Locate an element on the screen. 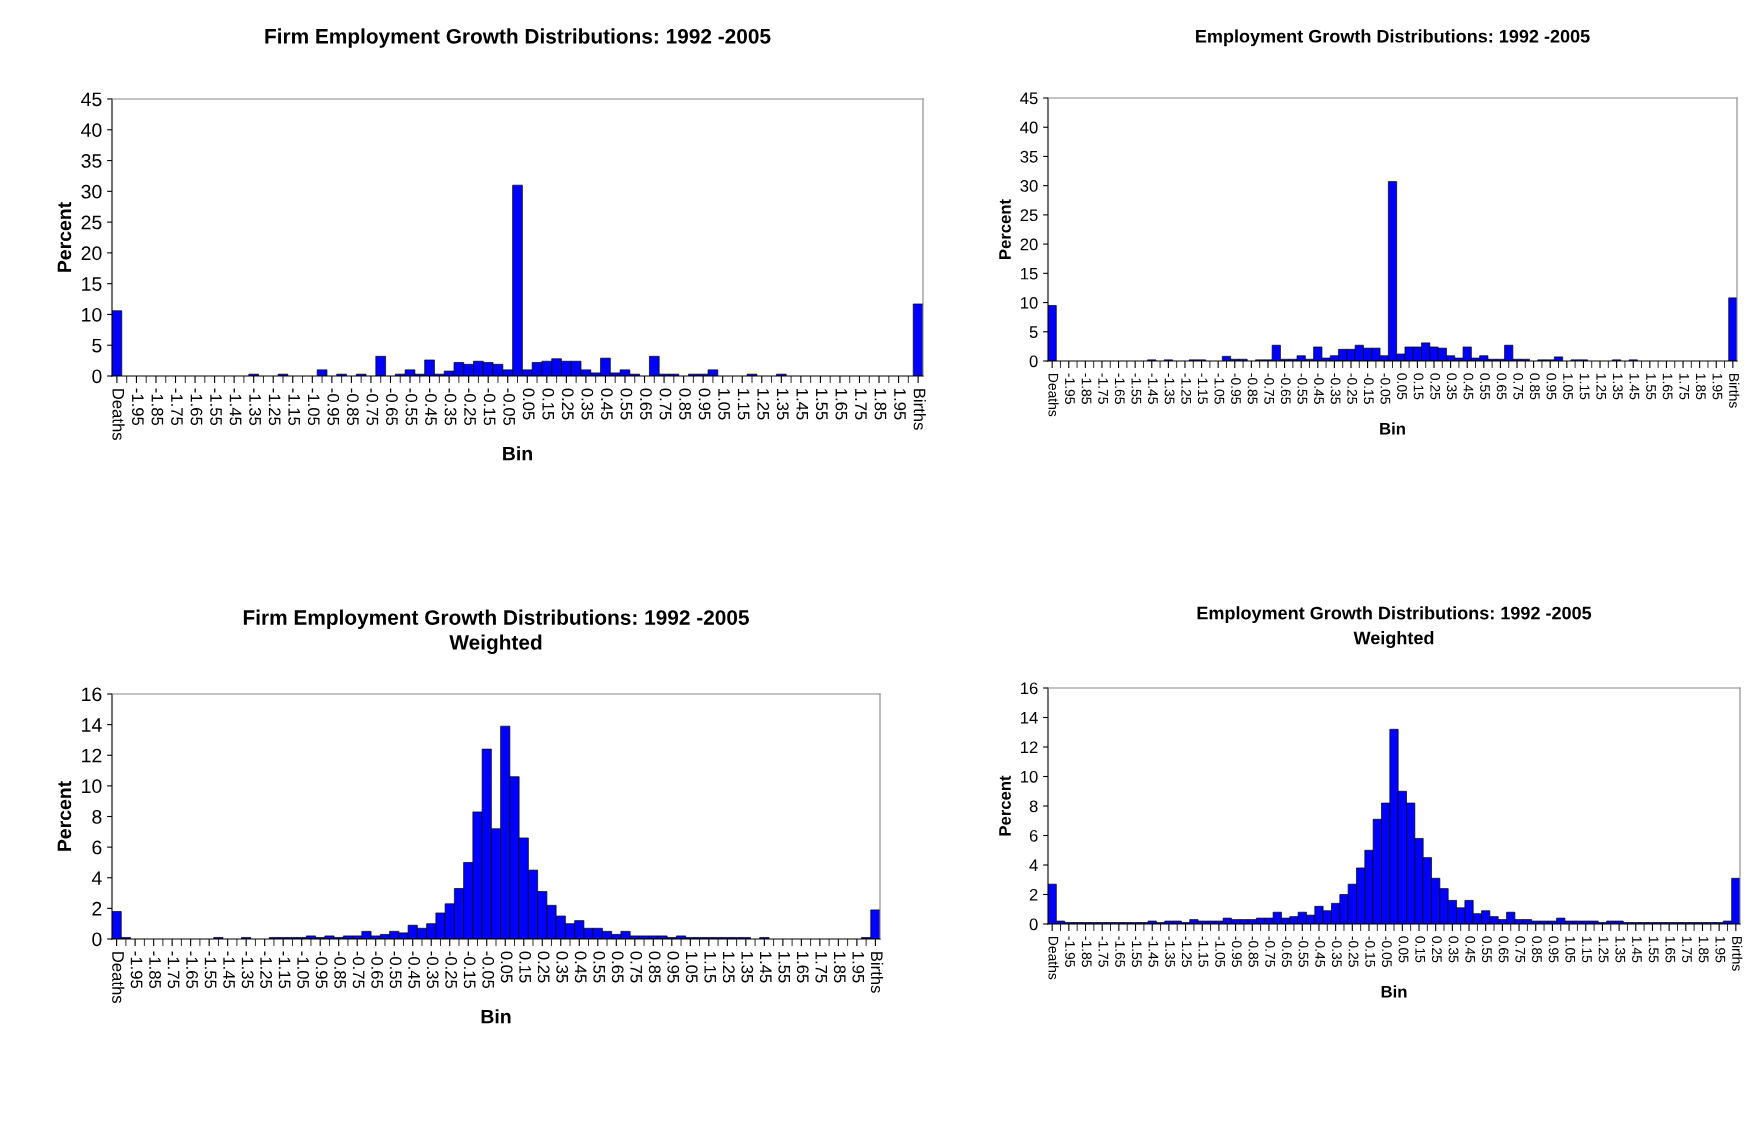  x-tick-label: -0.25 is located at coordinates (470, 407).